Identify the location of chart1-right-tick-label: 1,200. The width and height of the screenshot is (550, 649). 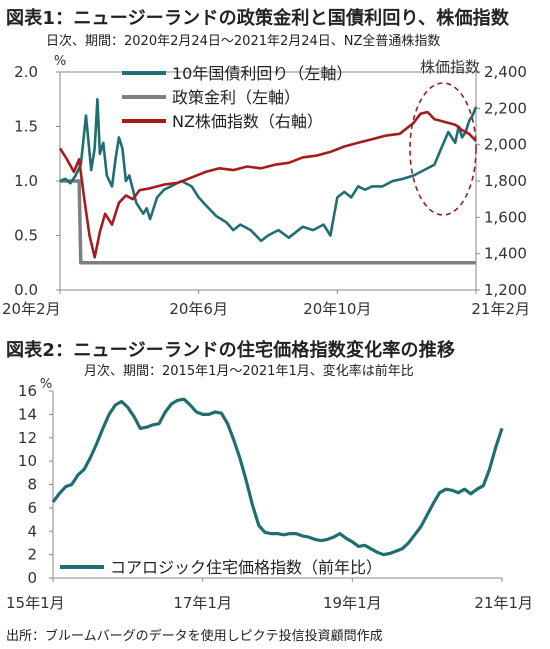
(505, 290).